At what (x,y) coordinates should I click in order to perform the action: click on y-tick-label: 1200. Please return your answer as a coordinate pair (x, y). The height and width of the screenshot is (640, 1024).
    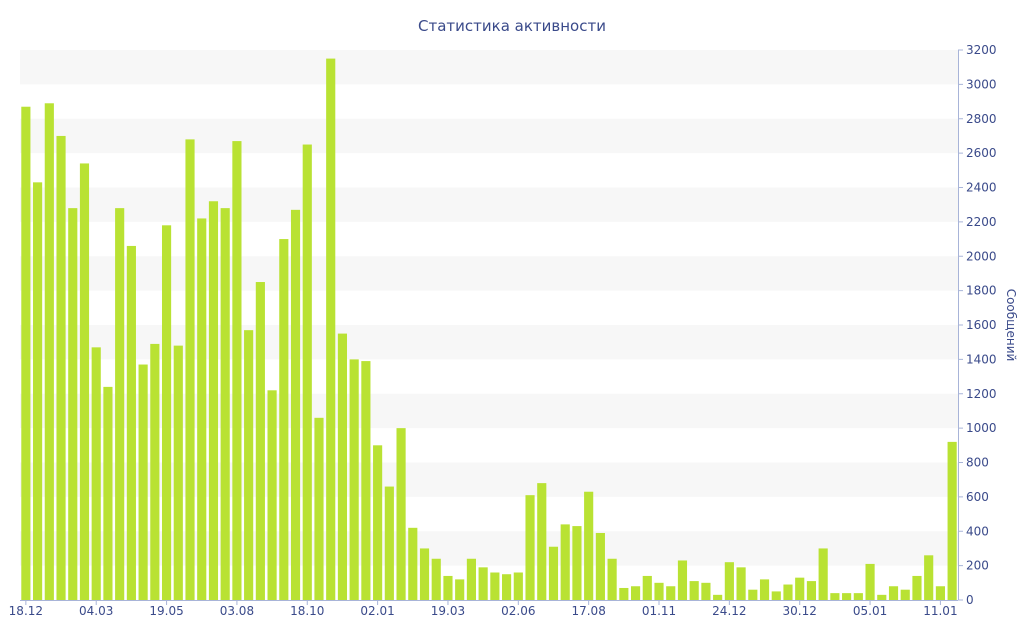
    Looking at the image, I should click on (981, 394).